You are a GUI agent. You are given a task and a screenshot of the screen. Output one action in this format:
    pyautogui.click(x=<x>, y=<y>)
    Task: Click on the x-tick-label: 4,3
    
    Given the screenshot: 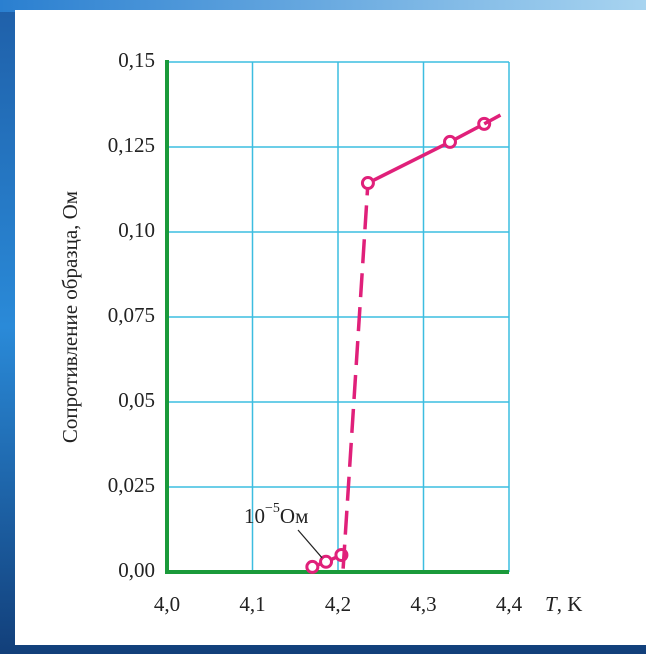 What is the action you would take?
    pyautogui.click(x=423, y=604)
    